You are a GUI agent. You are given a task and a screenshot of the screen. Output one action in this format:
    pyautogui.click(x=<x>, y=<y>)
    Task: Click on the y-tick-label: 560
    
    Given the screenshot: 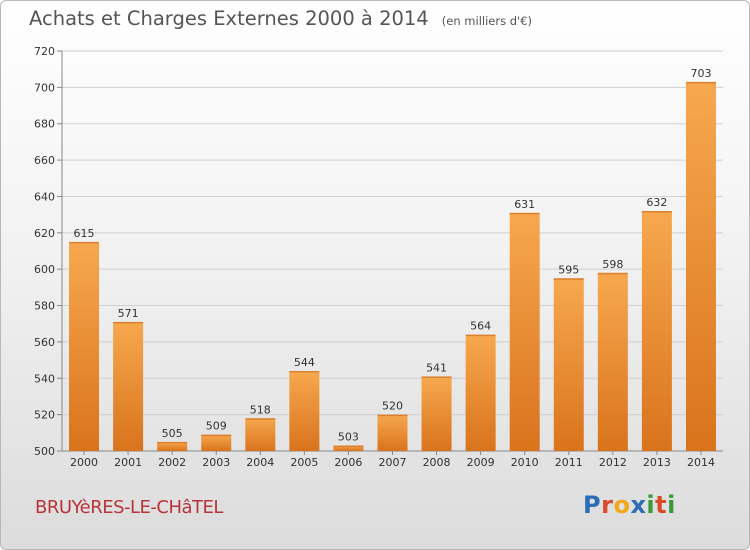 What is the action you would take?
    pyautogui.click(x=44, y=342)
    